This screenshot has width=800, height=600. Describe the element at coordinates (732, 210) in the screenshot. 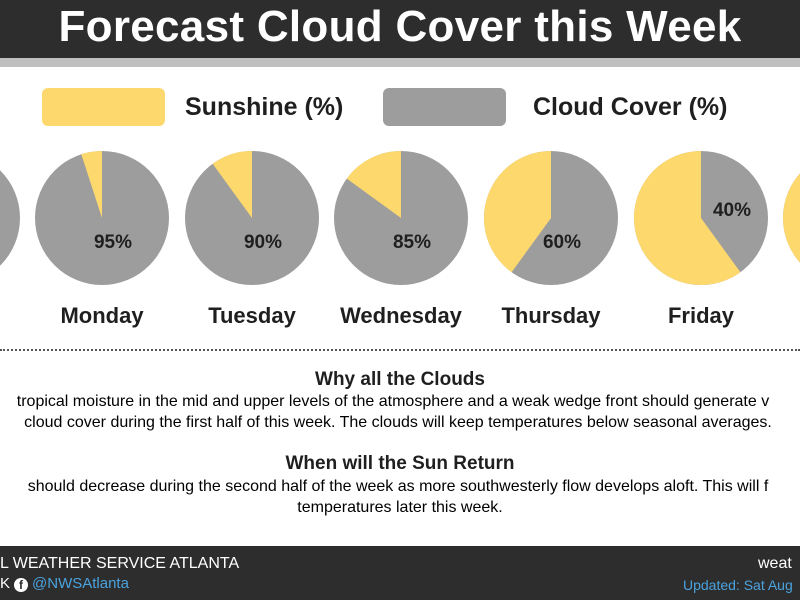

I see `pie-value-label: 40%` at that location.